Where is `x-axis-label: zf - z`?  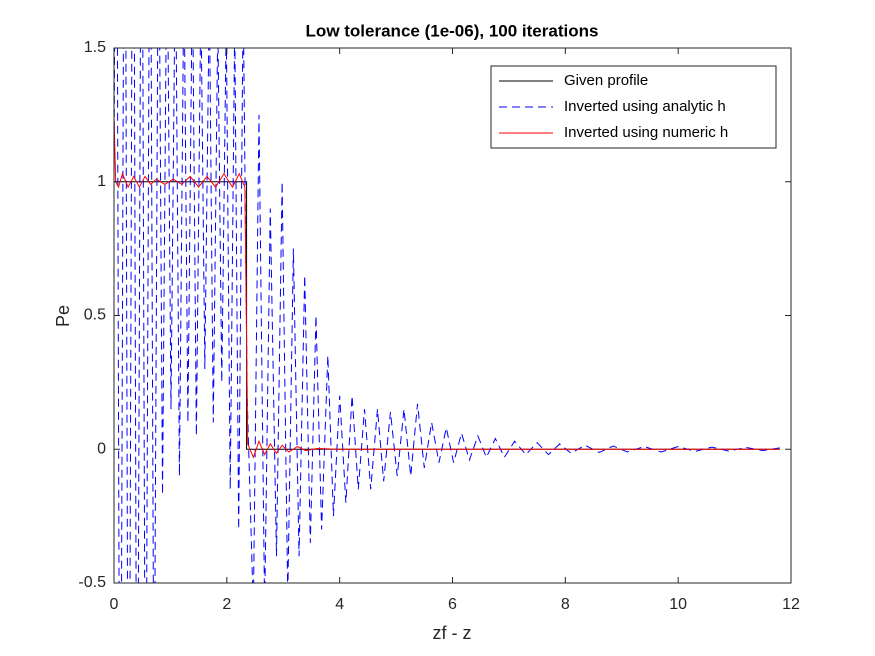 x-axis-label: zf - z is located at coordinates (452, 633).